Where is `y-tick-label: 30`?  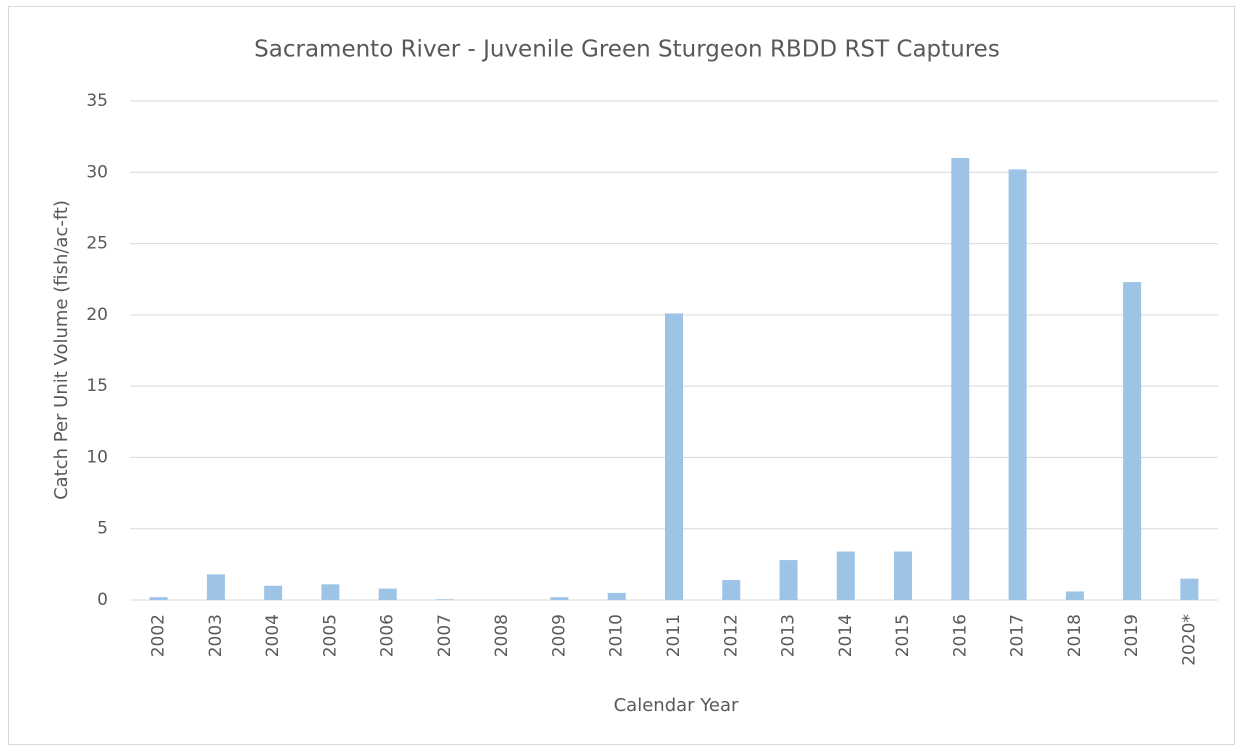
y-tick-label: 30 is located at coordinates (97, 172).